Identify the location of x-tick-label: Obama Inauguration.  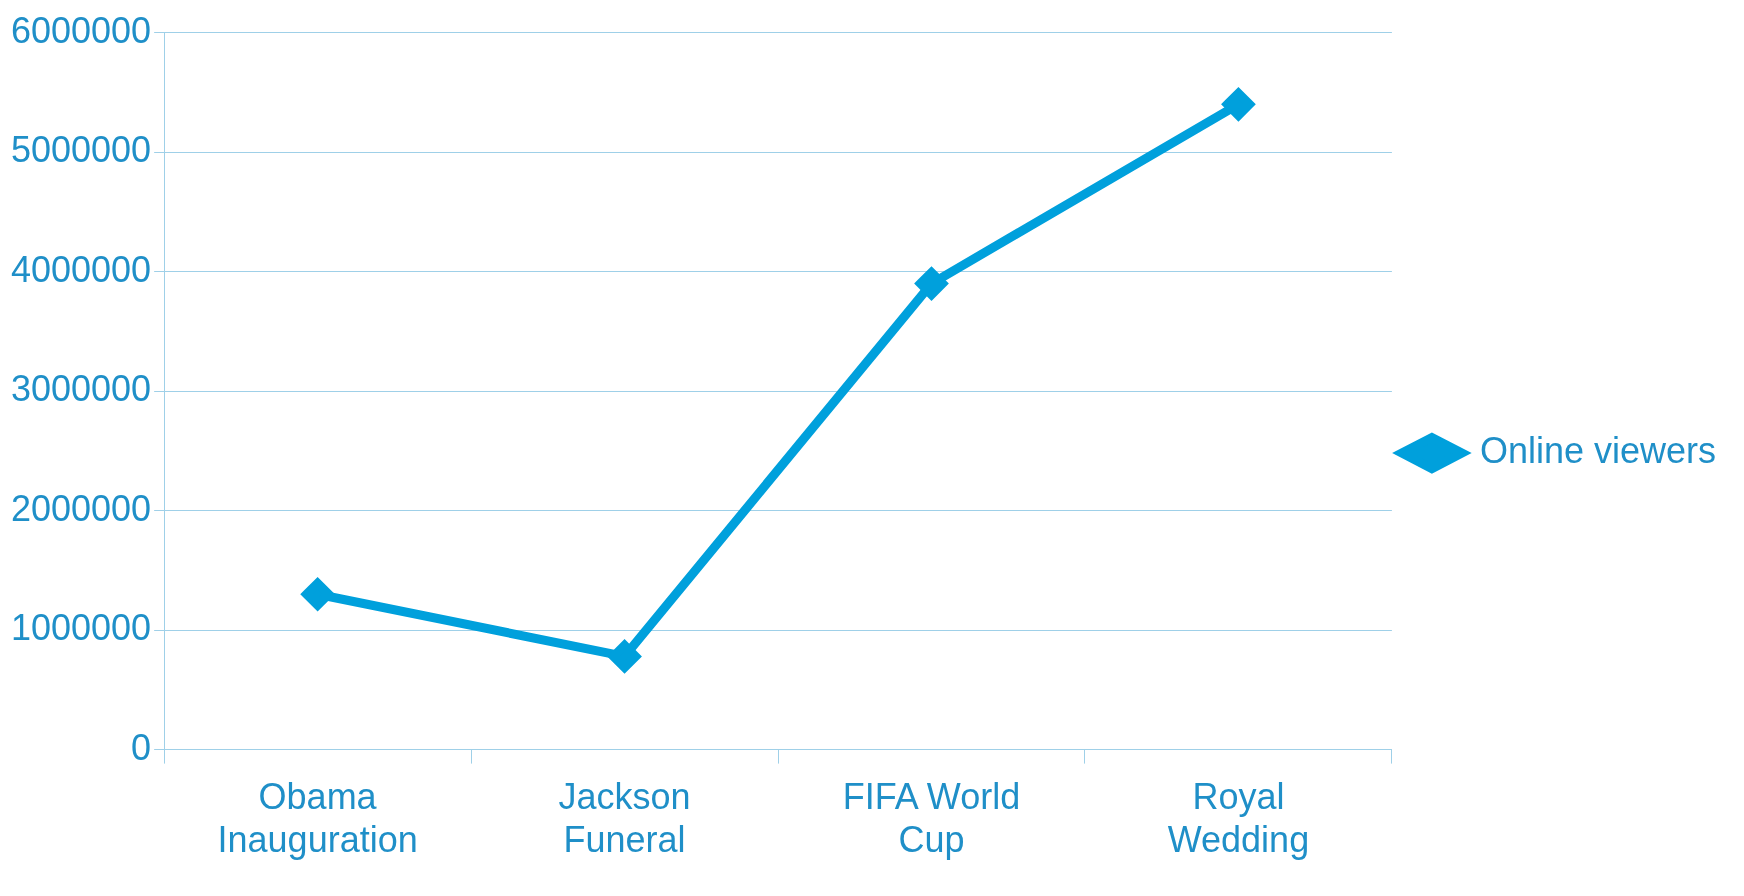
(317, 818).